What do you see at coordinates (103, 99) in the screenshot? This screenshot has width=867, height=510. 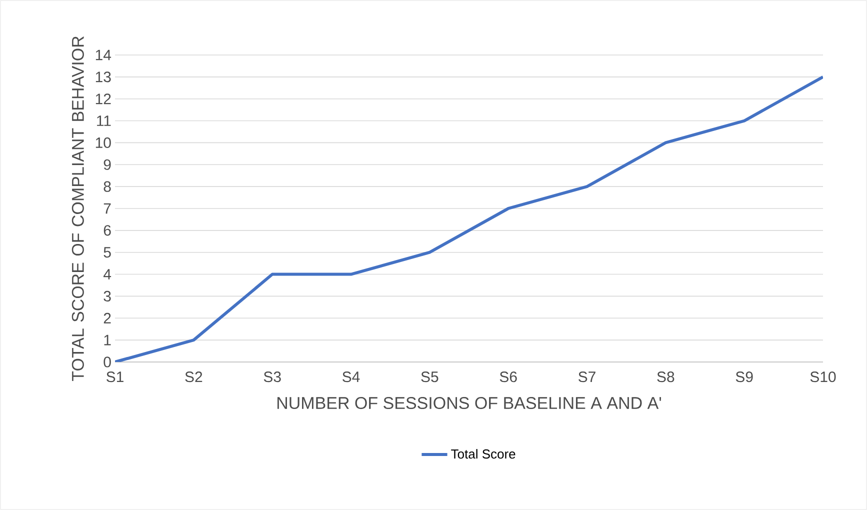 I see `y-tick-label: 12` at bounding box center [103, 99].